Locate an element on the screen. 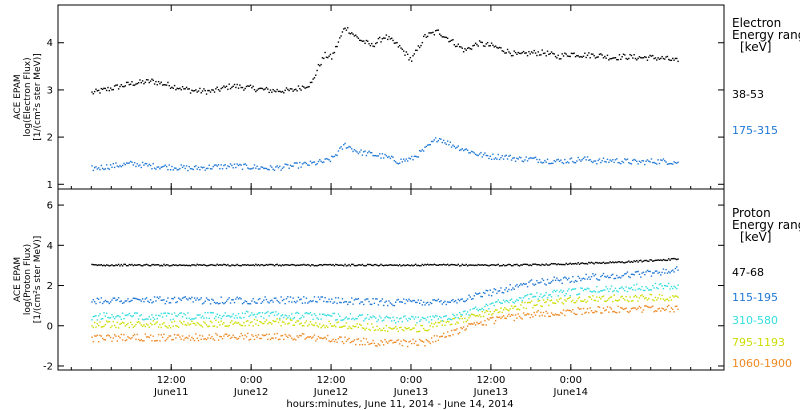 The image size is (800, 410). x-tick-label-time: 0:00 is located at coordinates (571, 380).